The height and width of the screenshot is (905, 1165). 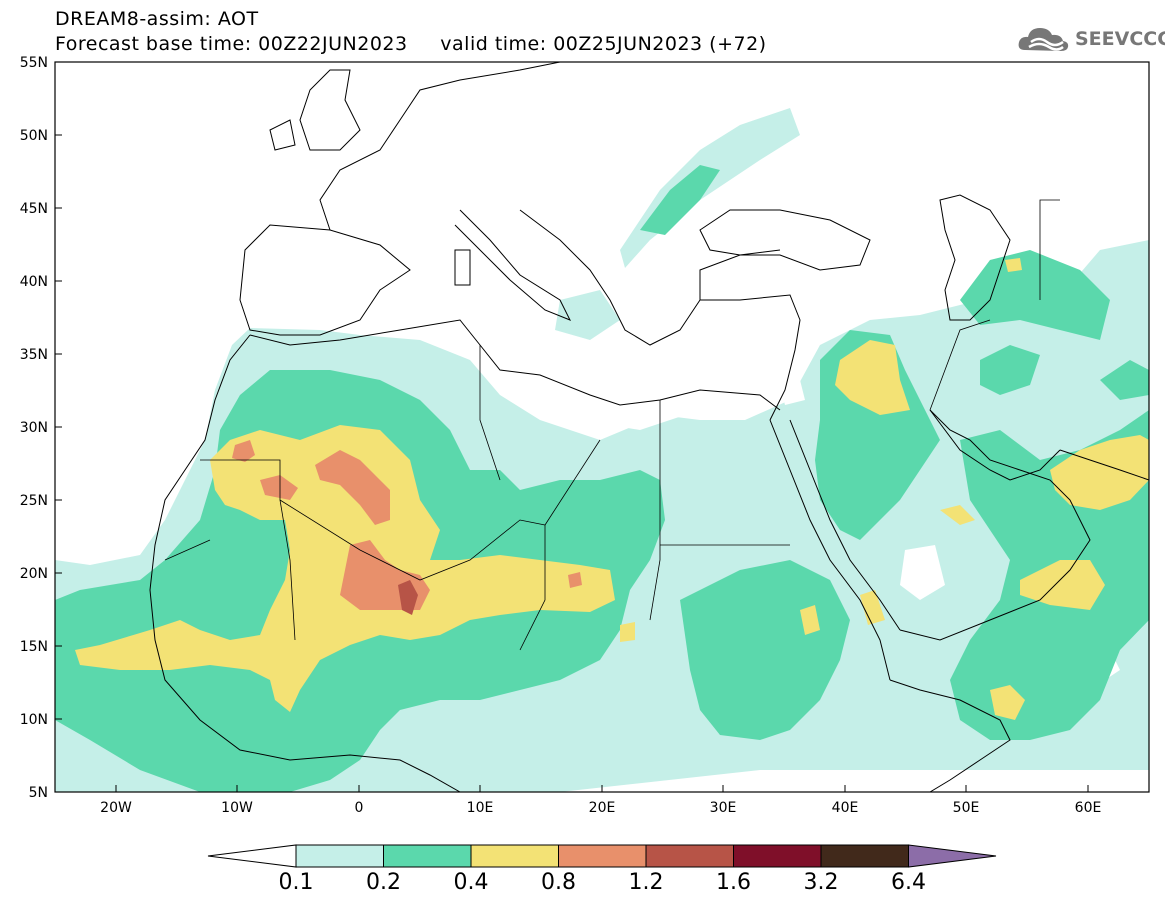 I want to click on colorbar-label: 0.2, so click(x=383, y=882).